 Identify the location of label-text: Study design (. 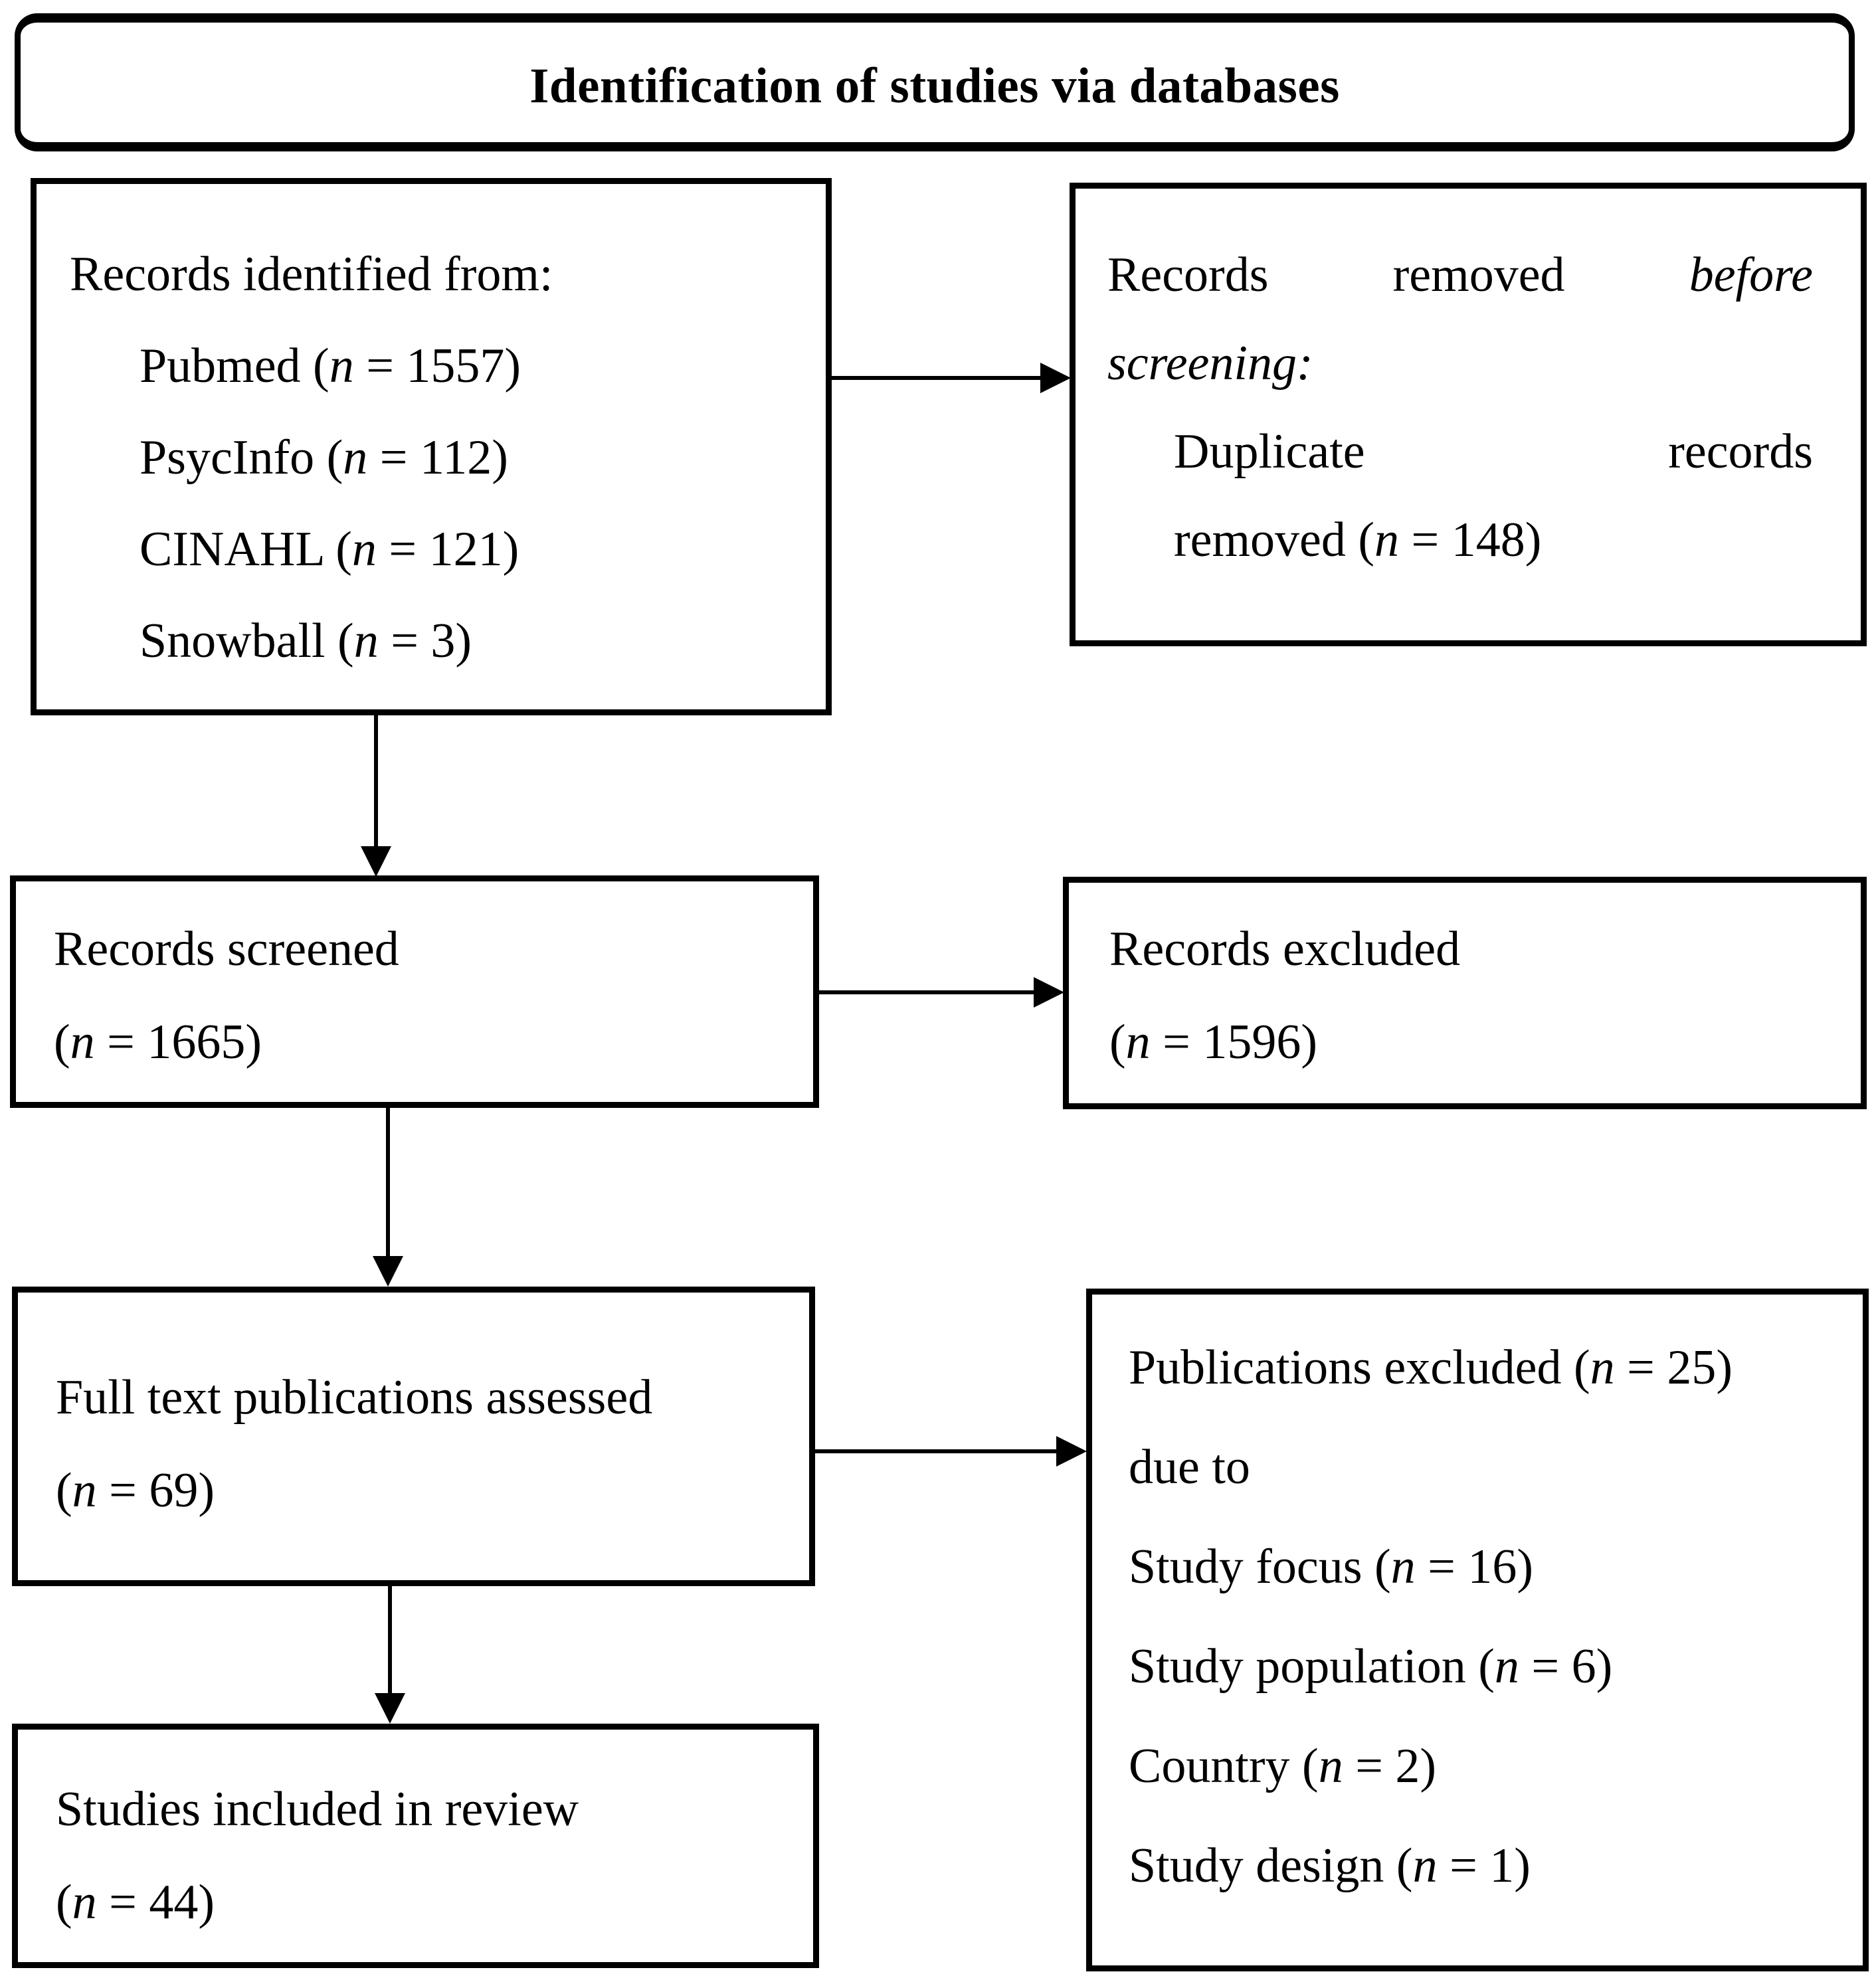
(1271, 1866).